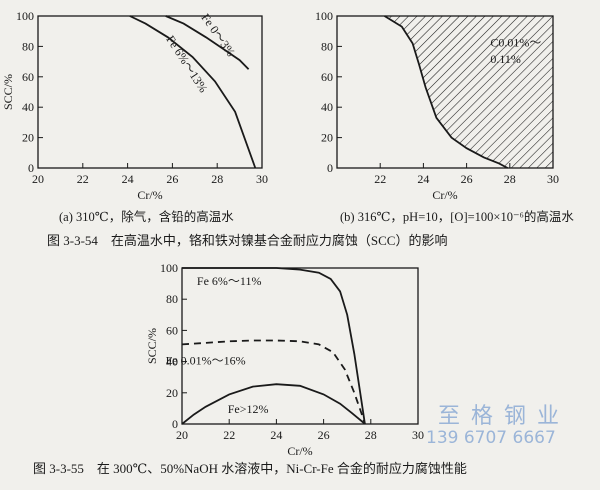  Describe the element at coordinates (324, 435) in the screenshot. I see `x-tick-label-c: 26` at that location.